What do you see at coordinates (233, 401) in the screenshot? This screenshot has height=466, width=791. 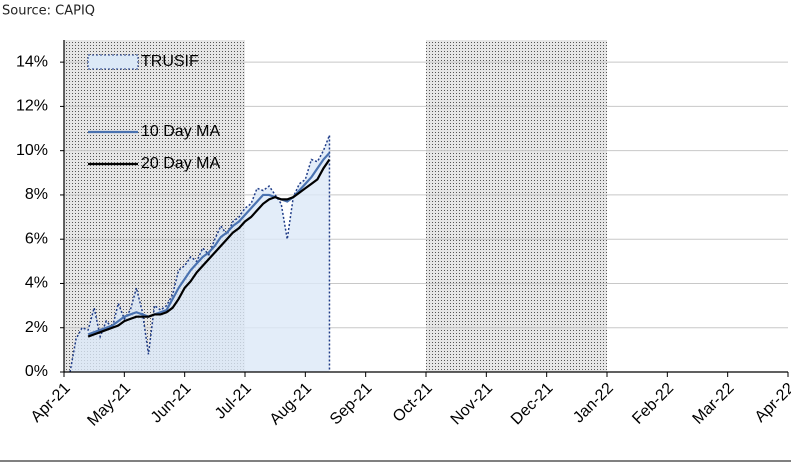 I see `x-tick-label: Jul-21` at bounding box center [233, 401].